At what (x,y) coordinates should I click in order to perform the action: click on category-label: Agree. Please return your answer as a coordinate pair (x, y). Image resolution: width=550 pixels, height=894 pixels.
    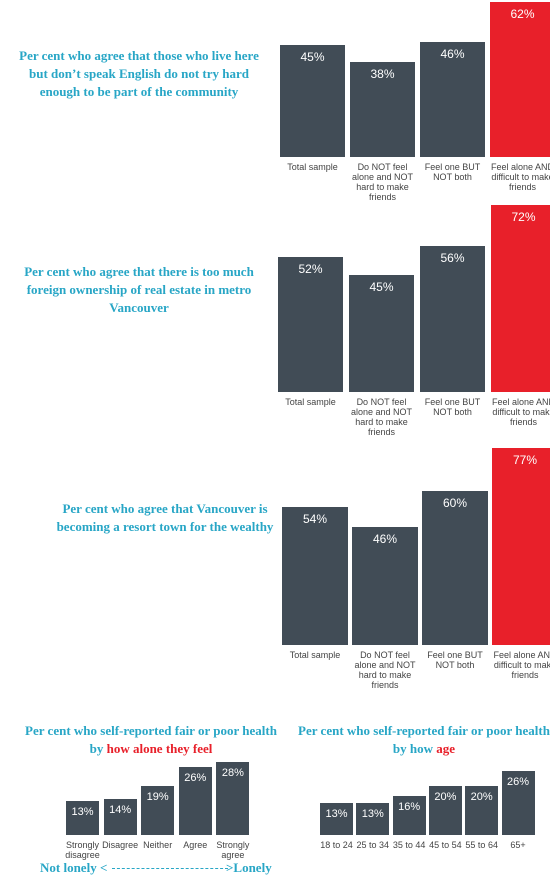
    Looking at the image, I should click on (195, 845).